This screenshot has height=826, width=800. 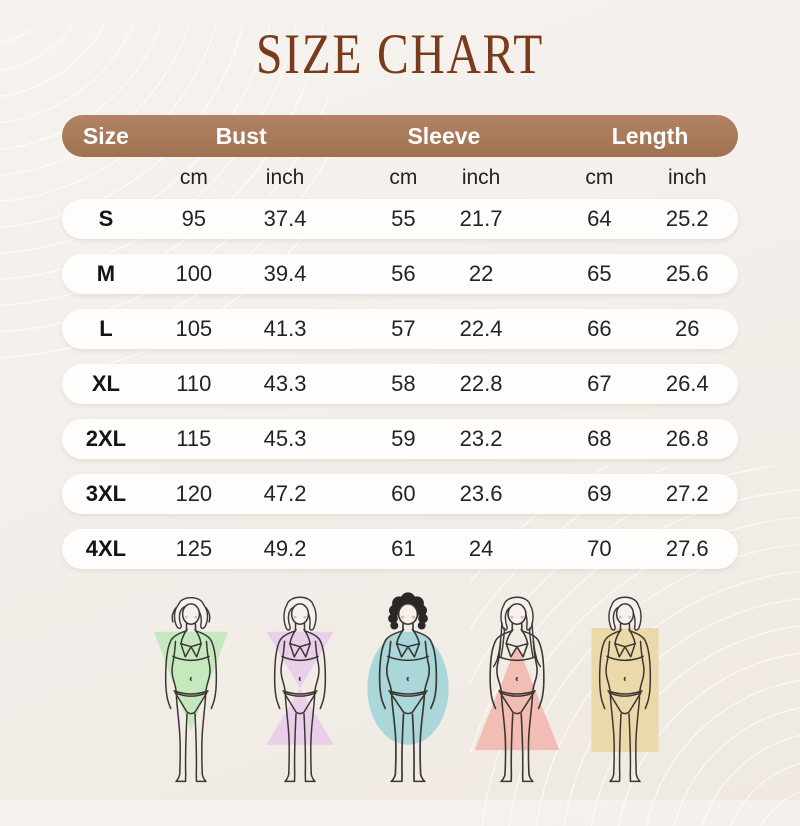 I want to click on bust-cm-cell: 115, so click(x=194, y=438).